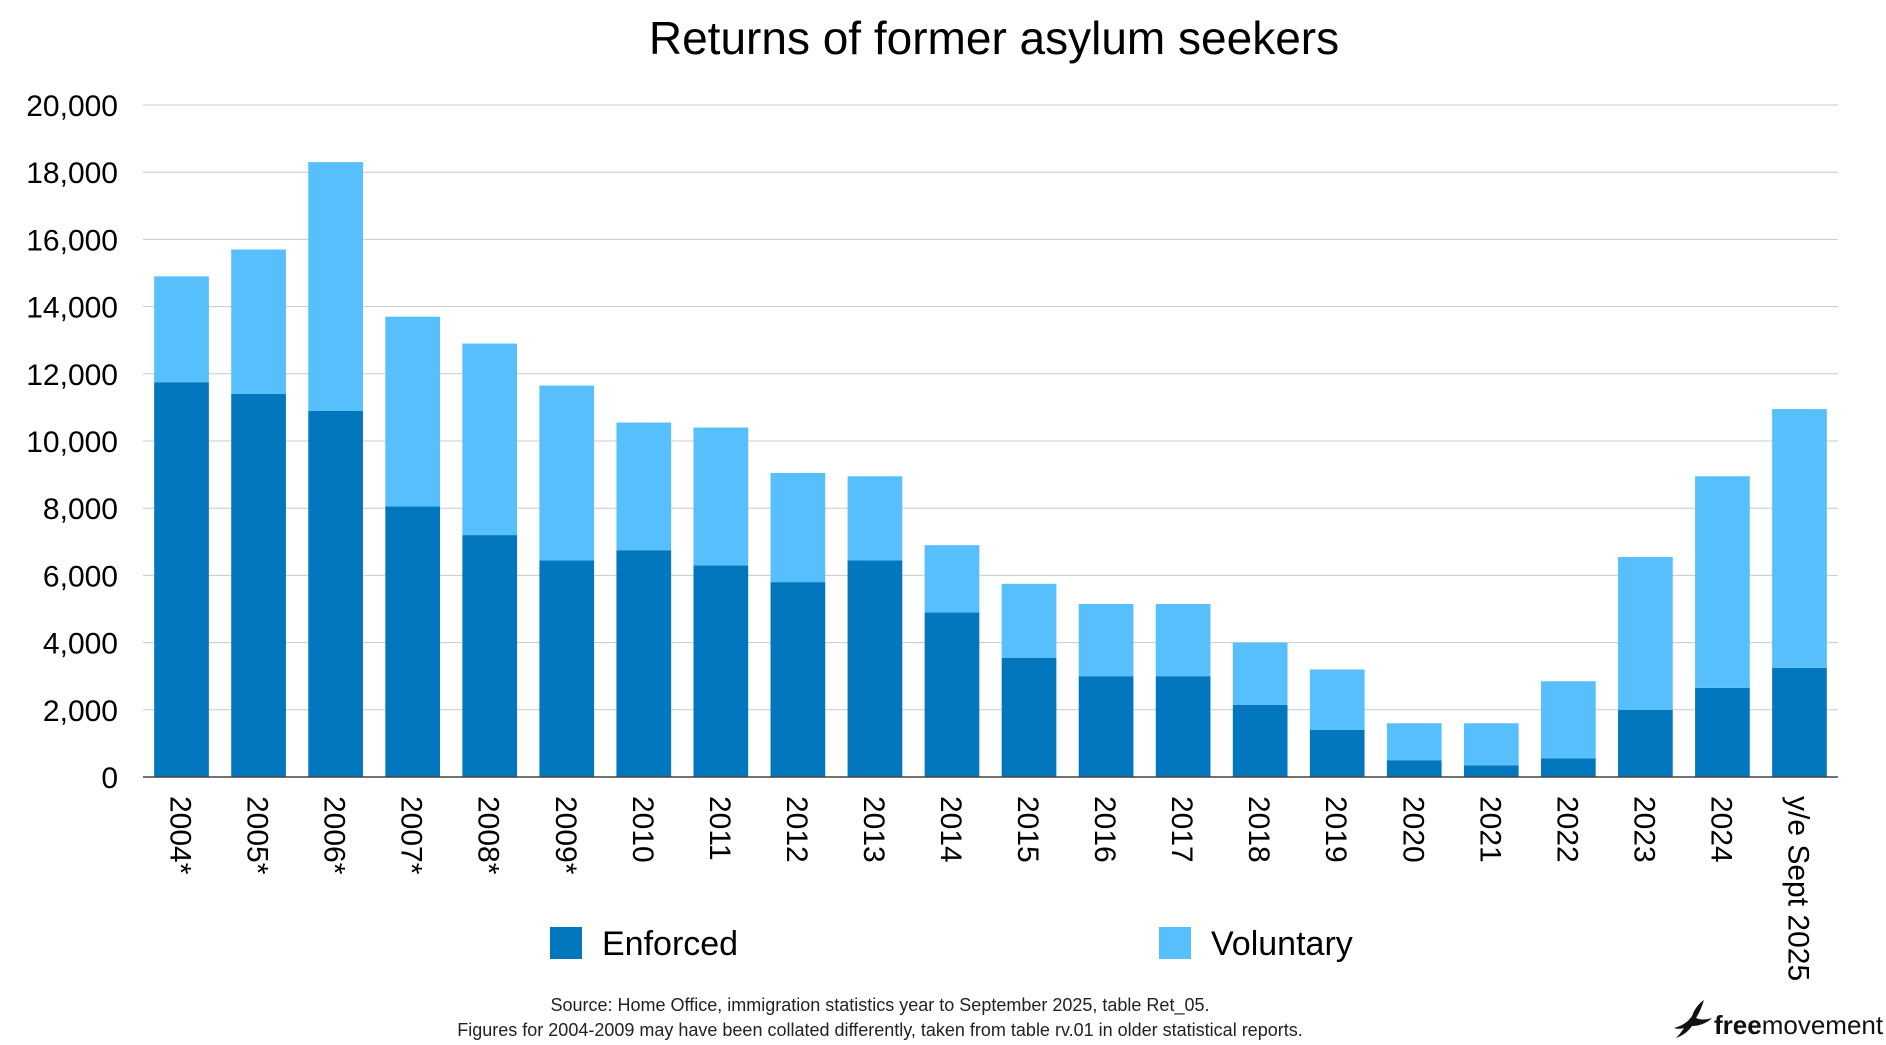 Image resolution: width=1886 pixels, height=1045 pixels. Describe the element at coordinates (565, 835) in the screenshot. I see `x-tick-label: 2009*` at that location.